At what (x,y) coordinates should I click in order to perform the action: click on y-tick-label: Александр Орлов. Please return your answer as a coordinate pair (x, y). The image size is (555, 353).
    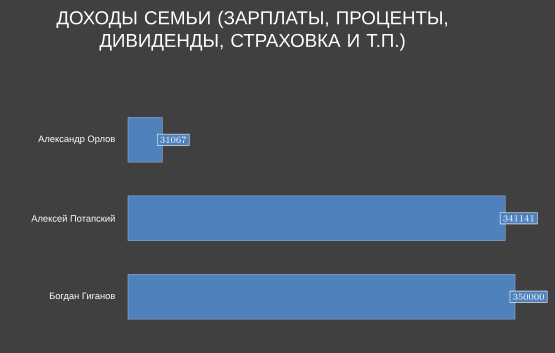
    Looking at the image, I should click on (76, 140).